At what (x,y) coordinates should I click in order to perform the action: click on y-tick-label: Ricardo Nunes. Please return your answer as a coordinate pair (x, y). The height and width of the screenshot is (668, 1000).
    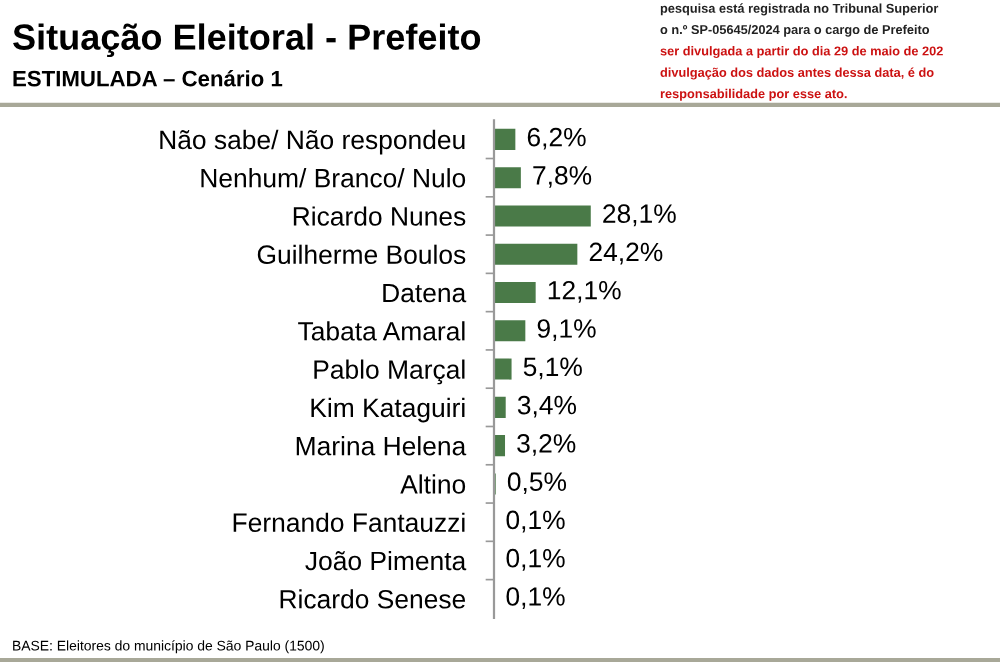
    Looking at the image, I should click on (379, 216).